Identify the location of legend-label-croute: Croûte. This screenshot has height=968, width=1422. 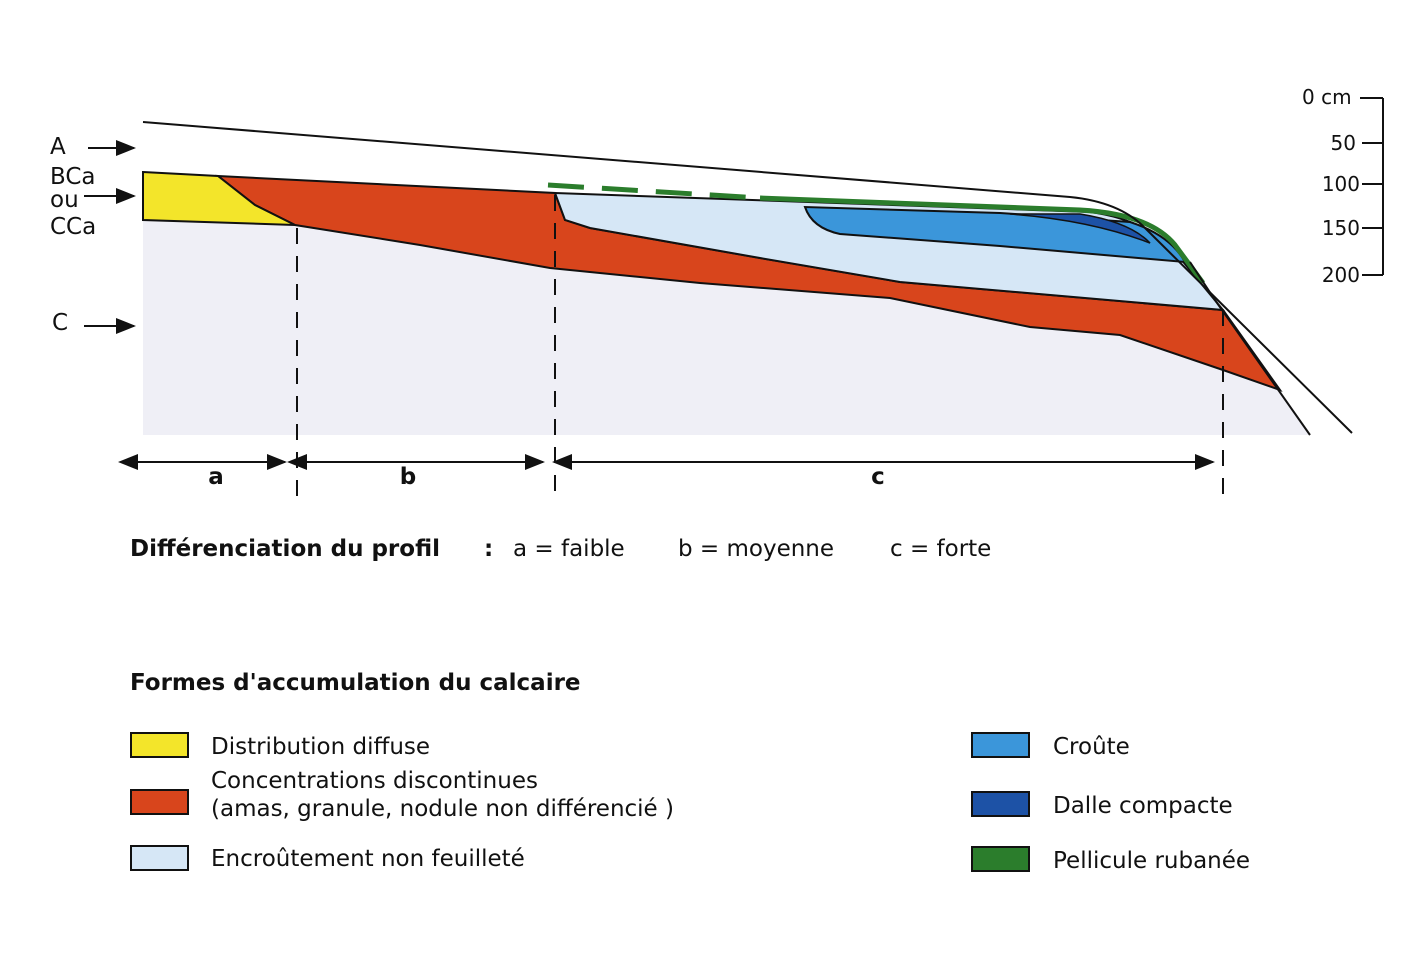
(1091, 747).